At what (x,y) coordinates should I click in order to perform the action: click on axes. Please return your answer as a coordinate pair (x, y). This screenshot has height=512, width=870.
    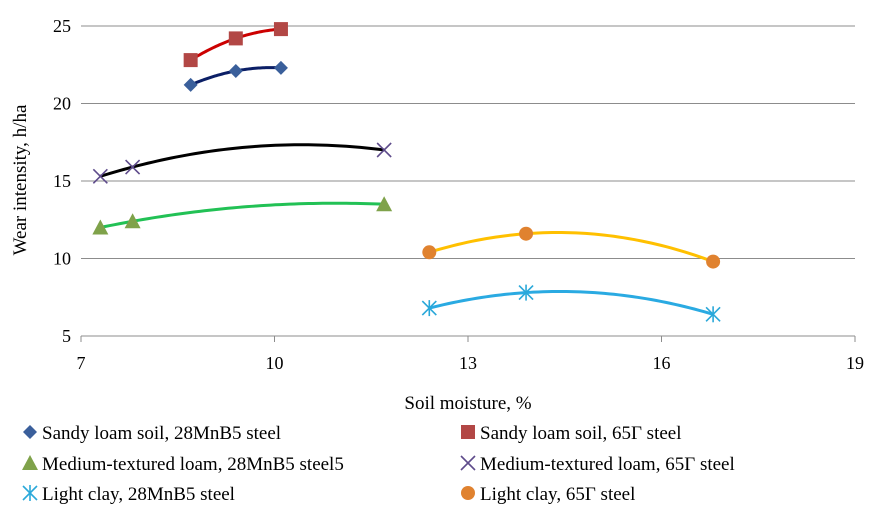
    Looking at the image, I should click on (468, 338).